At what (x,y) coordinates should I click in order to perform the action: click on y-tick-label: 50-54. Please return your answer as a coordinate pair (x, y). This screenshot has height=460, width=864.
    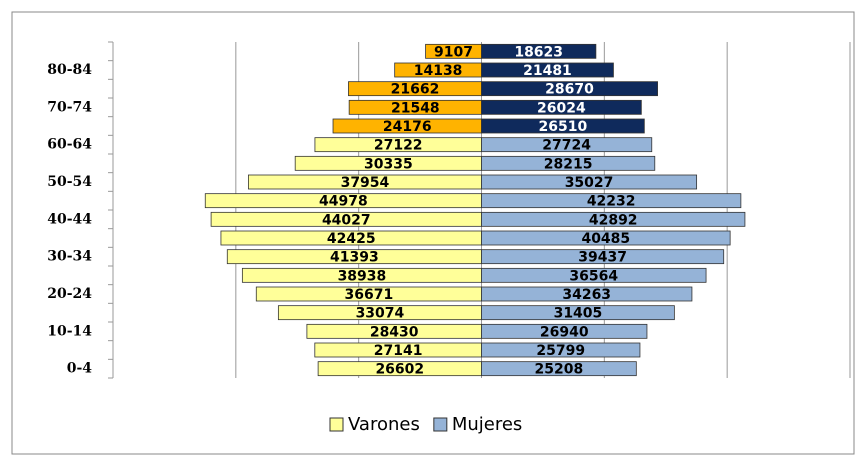
    Looking at the image, I should click on (69, 182).